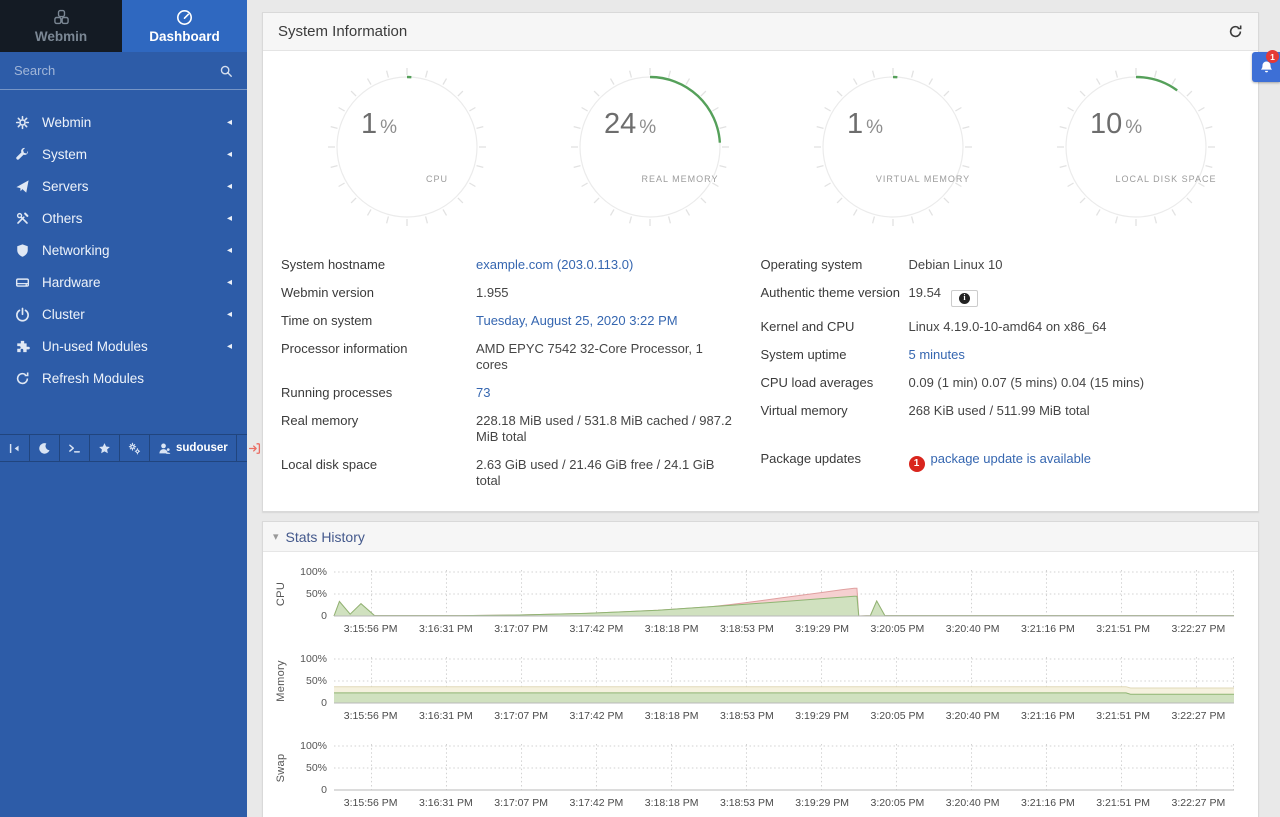 This screenshot has width=1280, height=817. Describe the element at coordinates (123, 378) in the screenshot. I see `sidebar-item-refresh-modules: Refresh Modules` at that location.